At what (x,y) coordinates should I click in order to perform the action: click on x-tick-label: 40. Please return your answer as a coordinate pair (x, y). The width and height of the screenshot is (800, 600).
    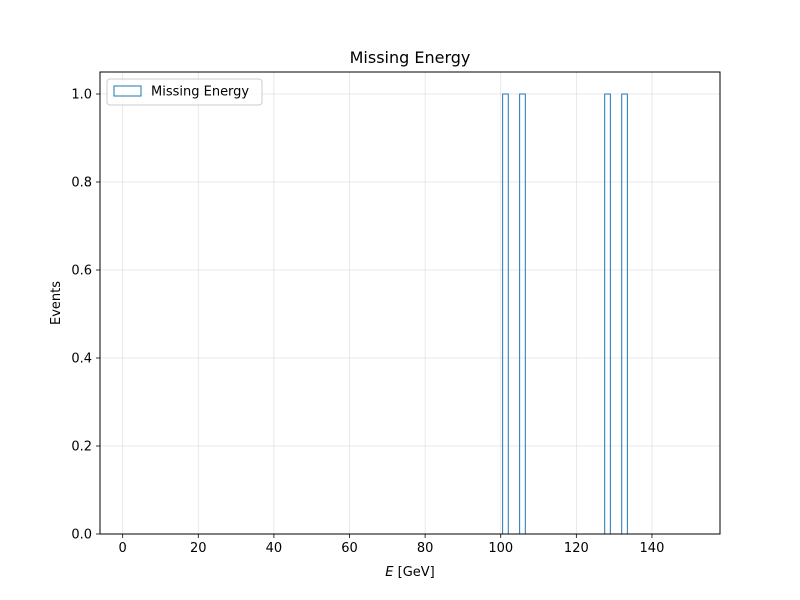
    Looking at the image, I should click on (274, 548).